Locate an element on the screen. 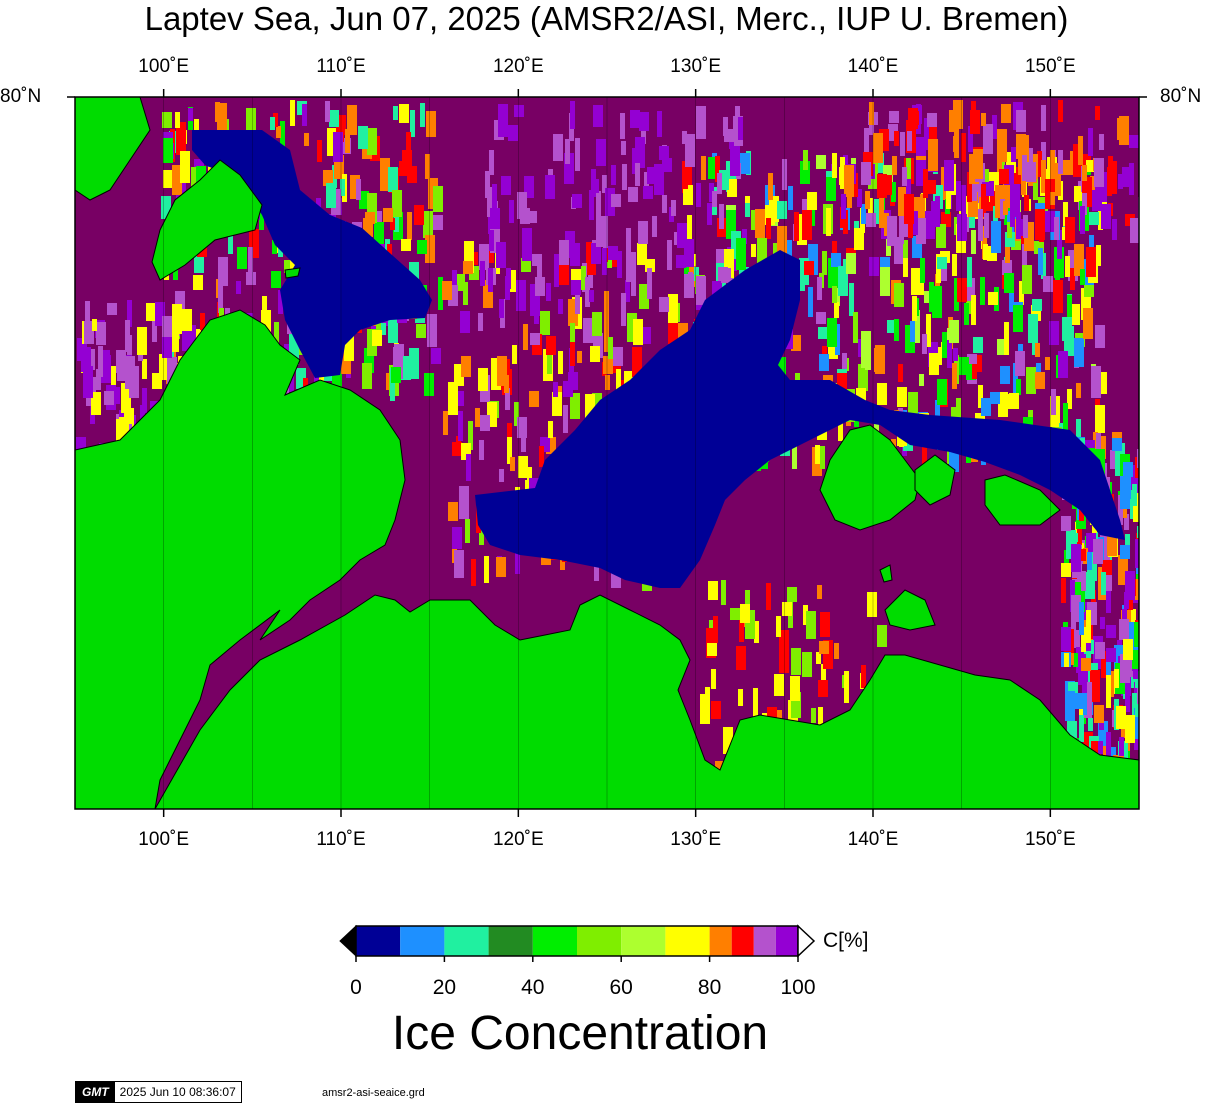 This screenshot has width=1213, height=1104. land-severnaya-zemlya is located at coordinates (207, 220).